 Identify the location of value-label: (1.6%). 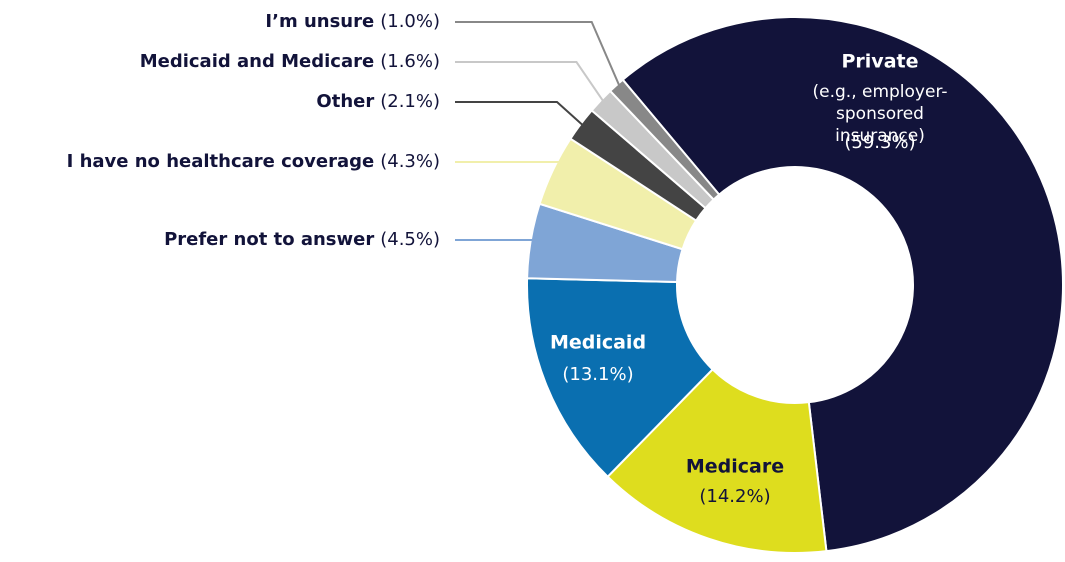
(410, 61).